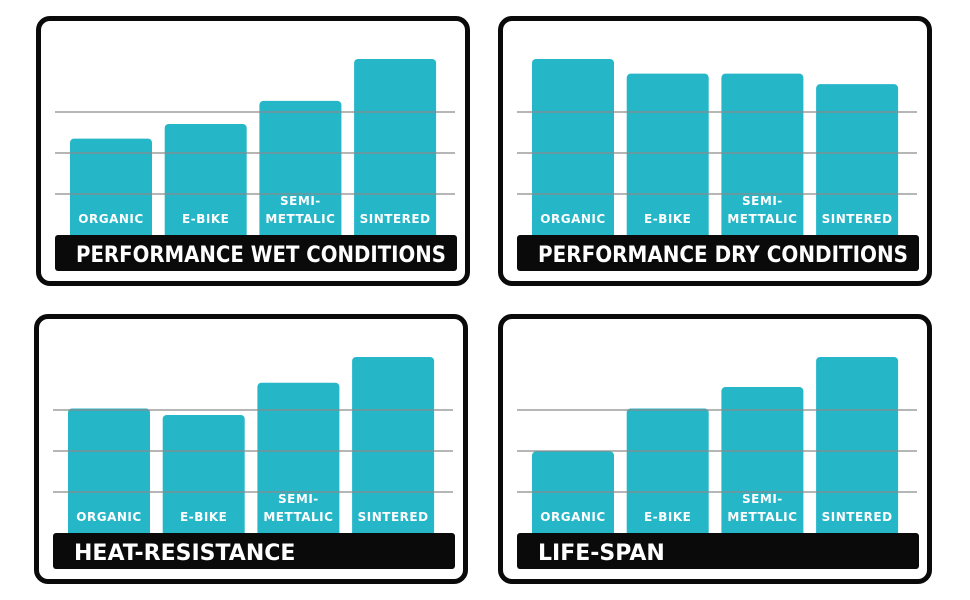  What do you see at coordinates (261, 255) in the screenshot?
I see `chart-title: PERFORMANCE WET CONDITIONS` at bounding box center [261, 255].